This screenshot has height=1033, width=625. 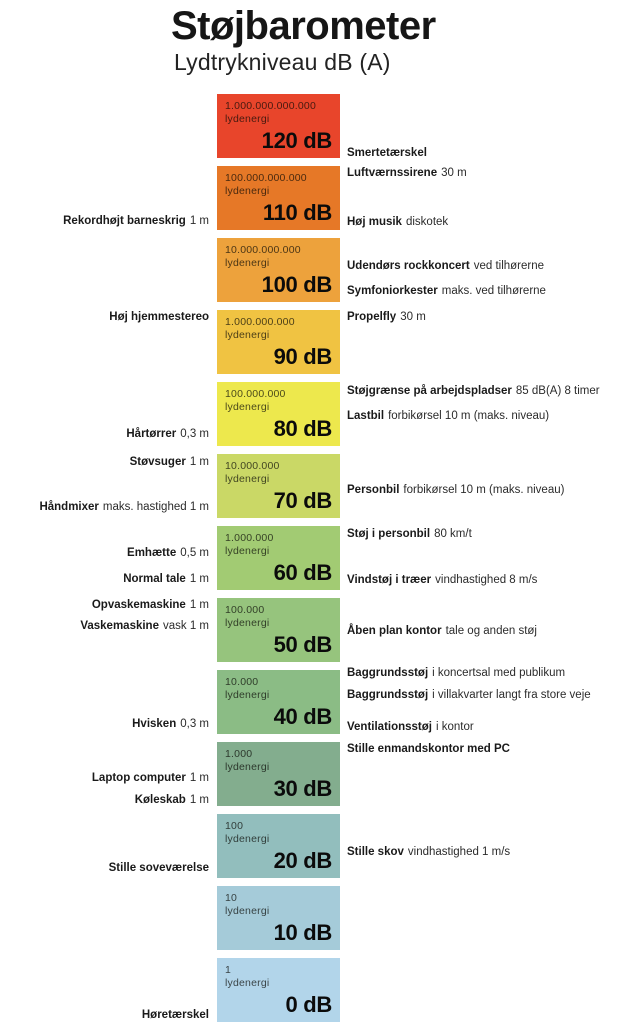 What do you see at coordinates (408, 266) in the screenshot?
I see `annotation-source: Udendørs rockkoncert` at bounding box center [408, 266].